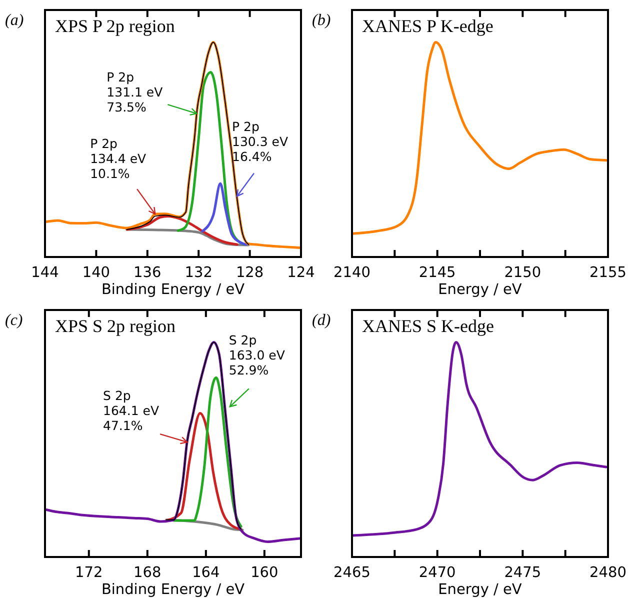 This screenshot has height=598, width=629. What do you see at coordinates (437, 573) in the screenshot?
I see `x-tick-label: 2470` at bounding box center [437, 573].